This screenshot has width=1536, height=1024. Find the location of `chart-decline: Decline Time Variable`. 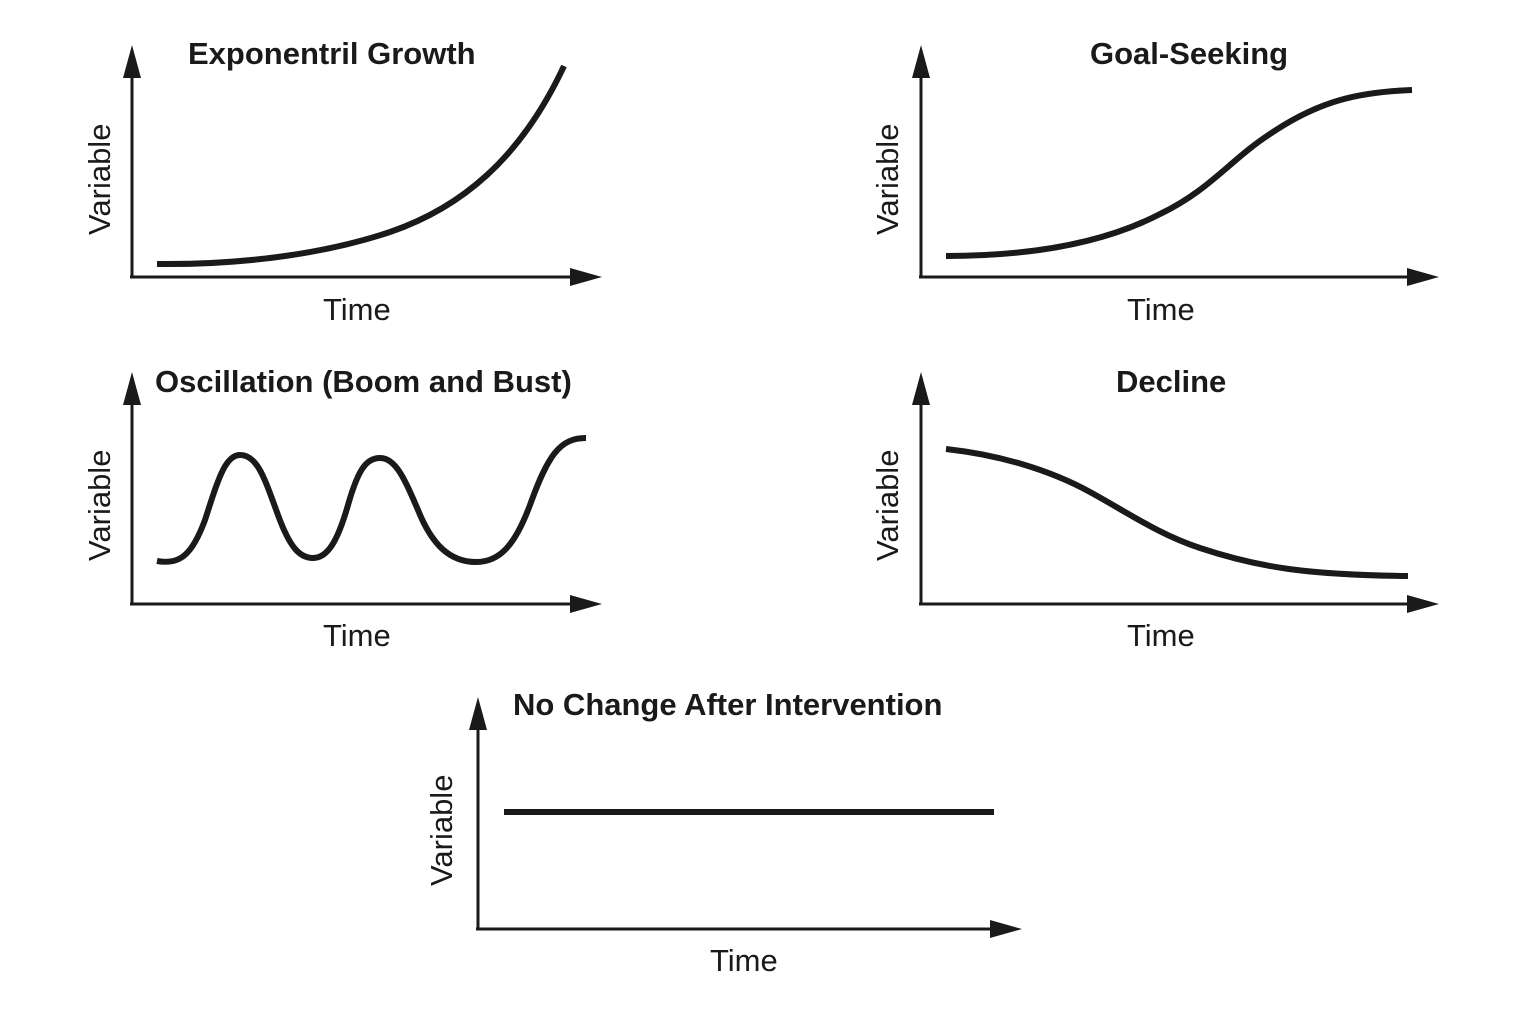

chart-decline: Decline Time Variable is located at coordinates (1154, 508).